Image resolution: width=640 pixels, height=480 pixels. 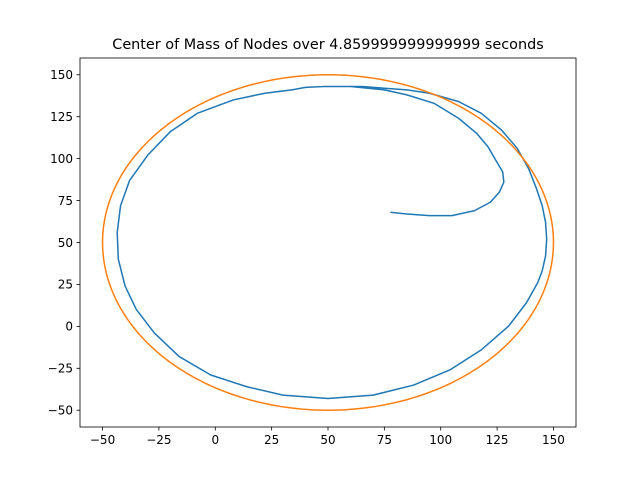 I want to click on x-axis: −50 −25 0 25 50 75 100 125 150, so click(x=327, y=437).